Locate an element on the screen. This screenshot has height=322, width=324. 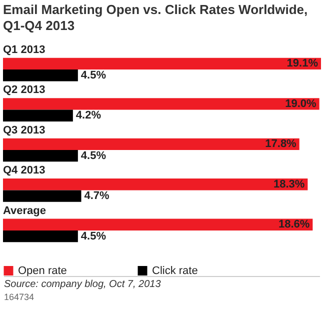
data-label: 17.8% is located at coordinates (281, 144).